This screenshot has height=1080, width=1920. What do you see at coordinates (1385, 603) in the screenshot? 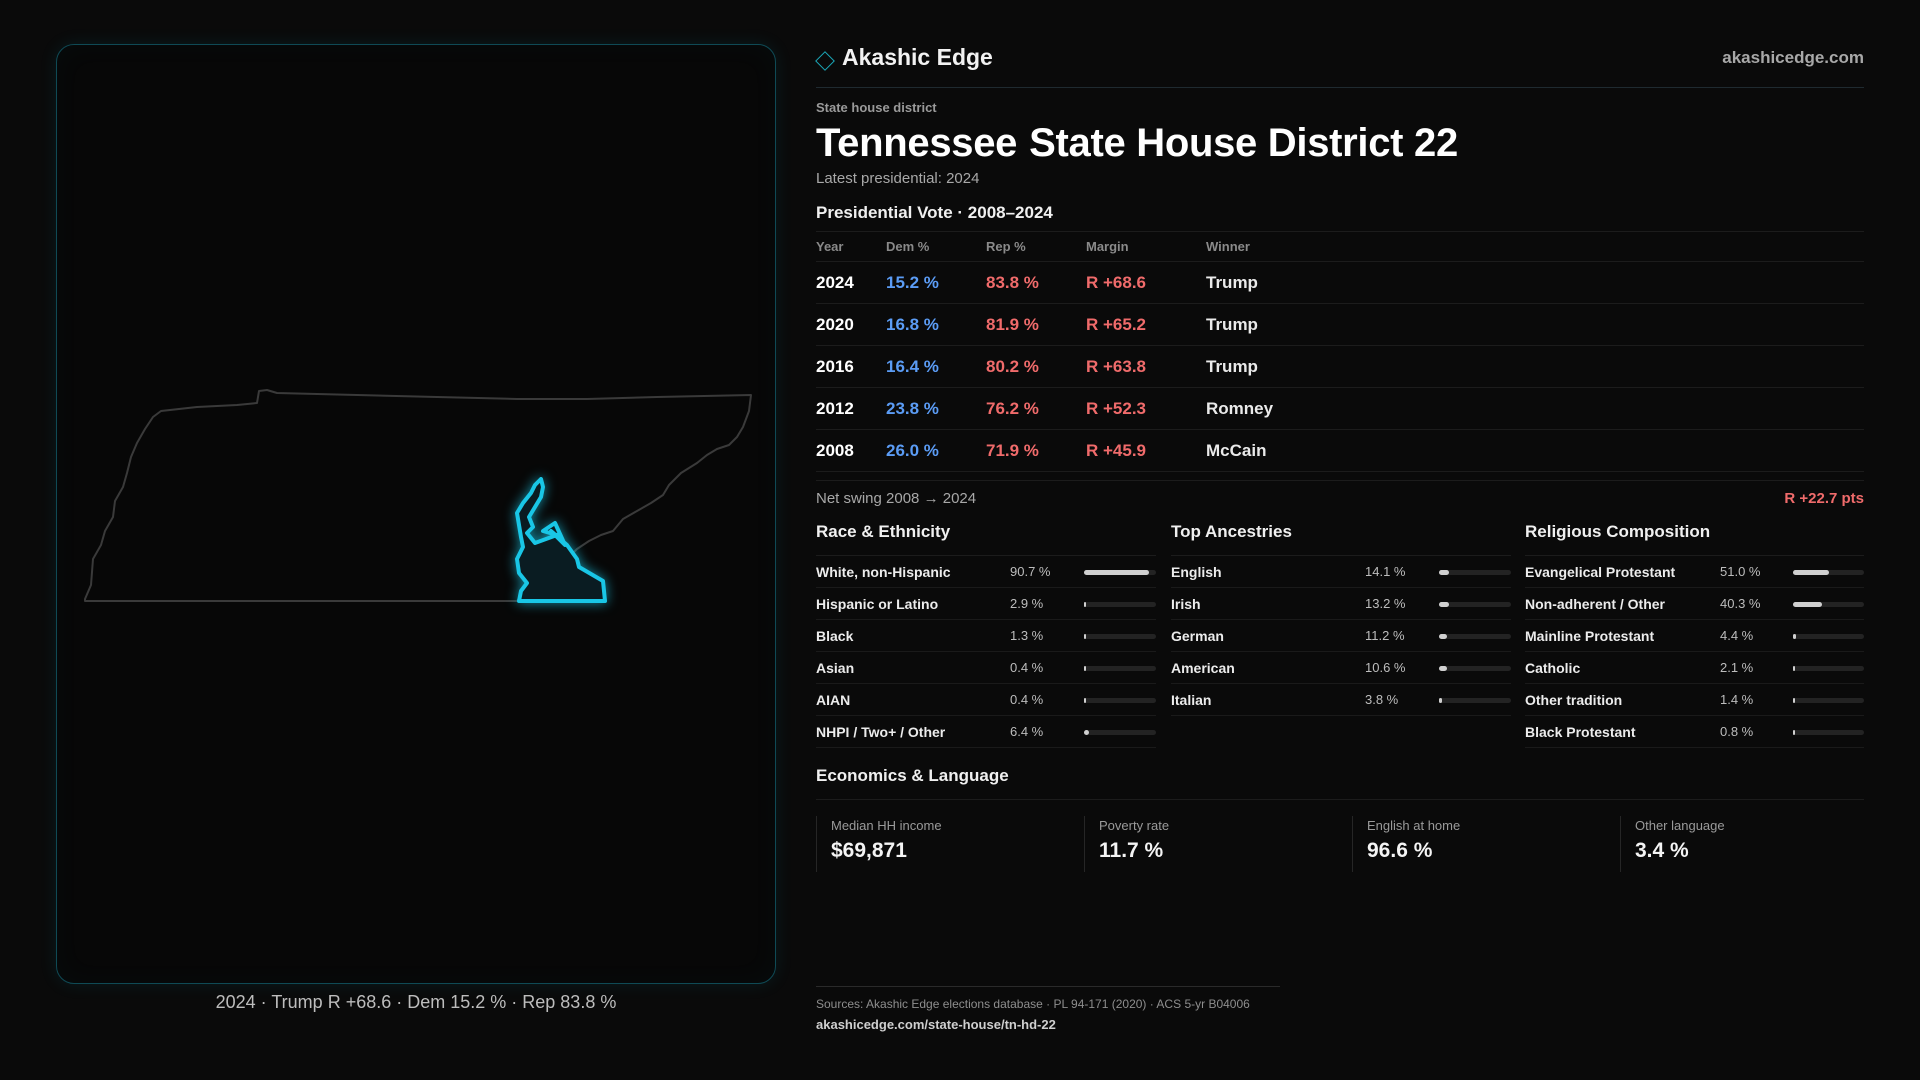
I see `item-value: 13.2 %` at bounding box center [1385, 603].